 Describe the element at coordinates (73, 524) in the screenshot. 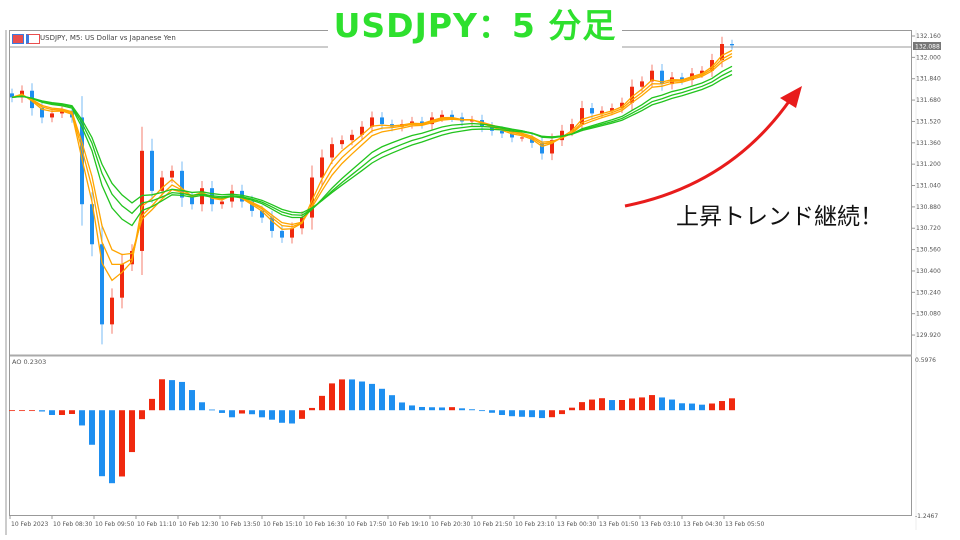

I see `time-tick-label: 10 Feb 08:30` at that location.